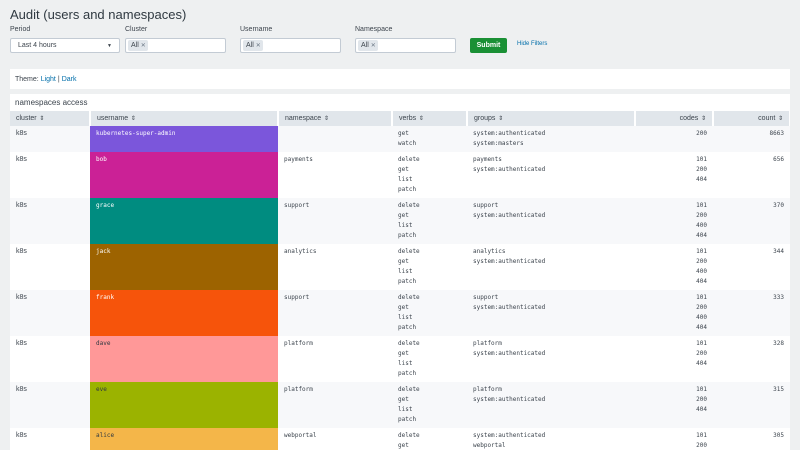  What do you see at coordinates (184, 139) in the screenshot?
I see `cell-username: kubernetes-super-admin` at bounding box center [184, 139].